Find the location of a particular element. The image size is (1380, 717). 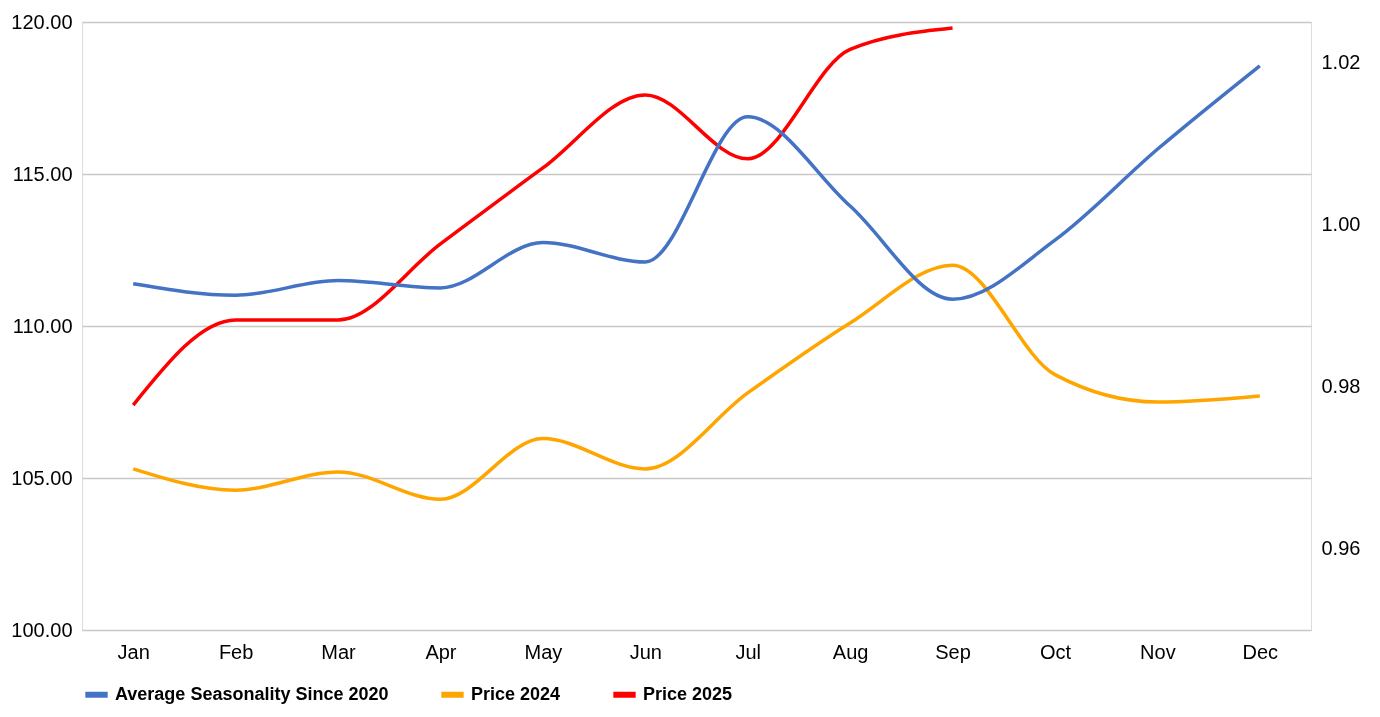

x-tick-label: Nov is located at coordinates (1158, 651).